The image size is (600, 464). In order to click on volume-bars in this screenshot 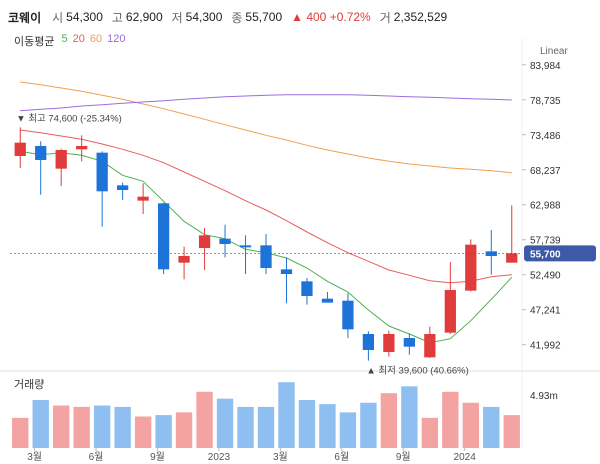, I will do `click(266, 415)`.